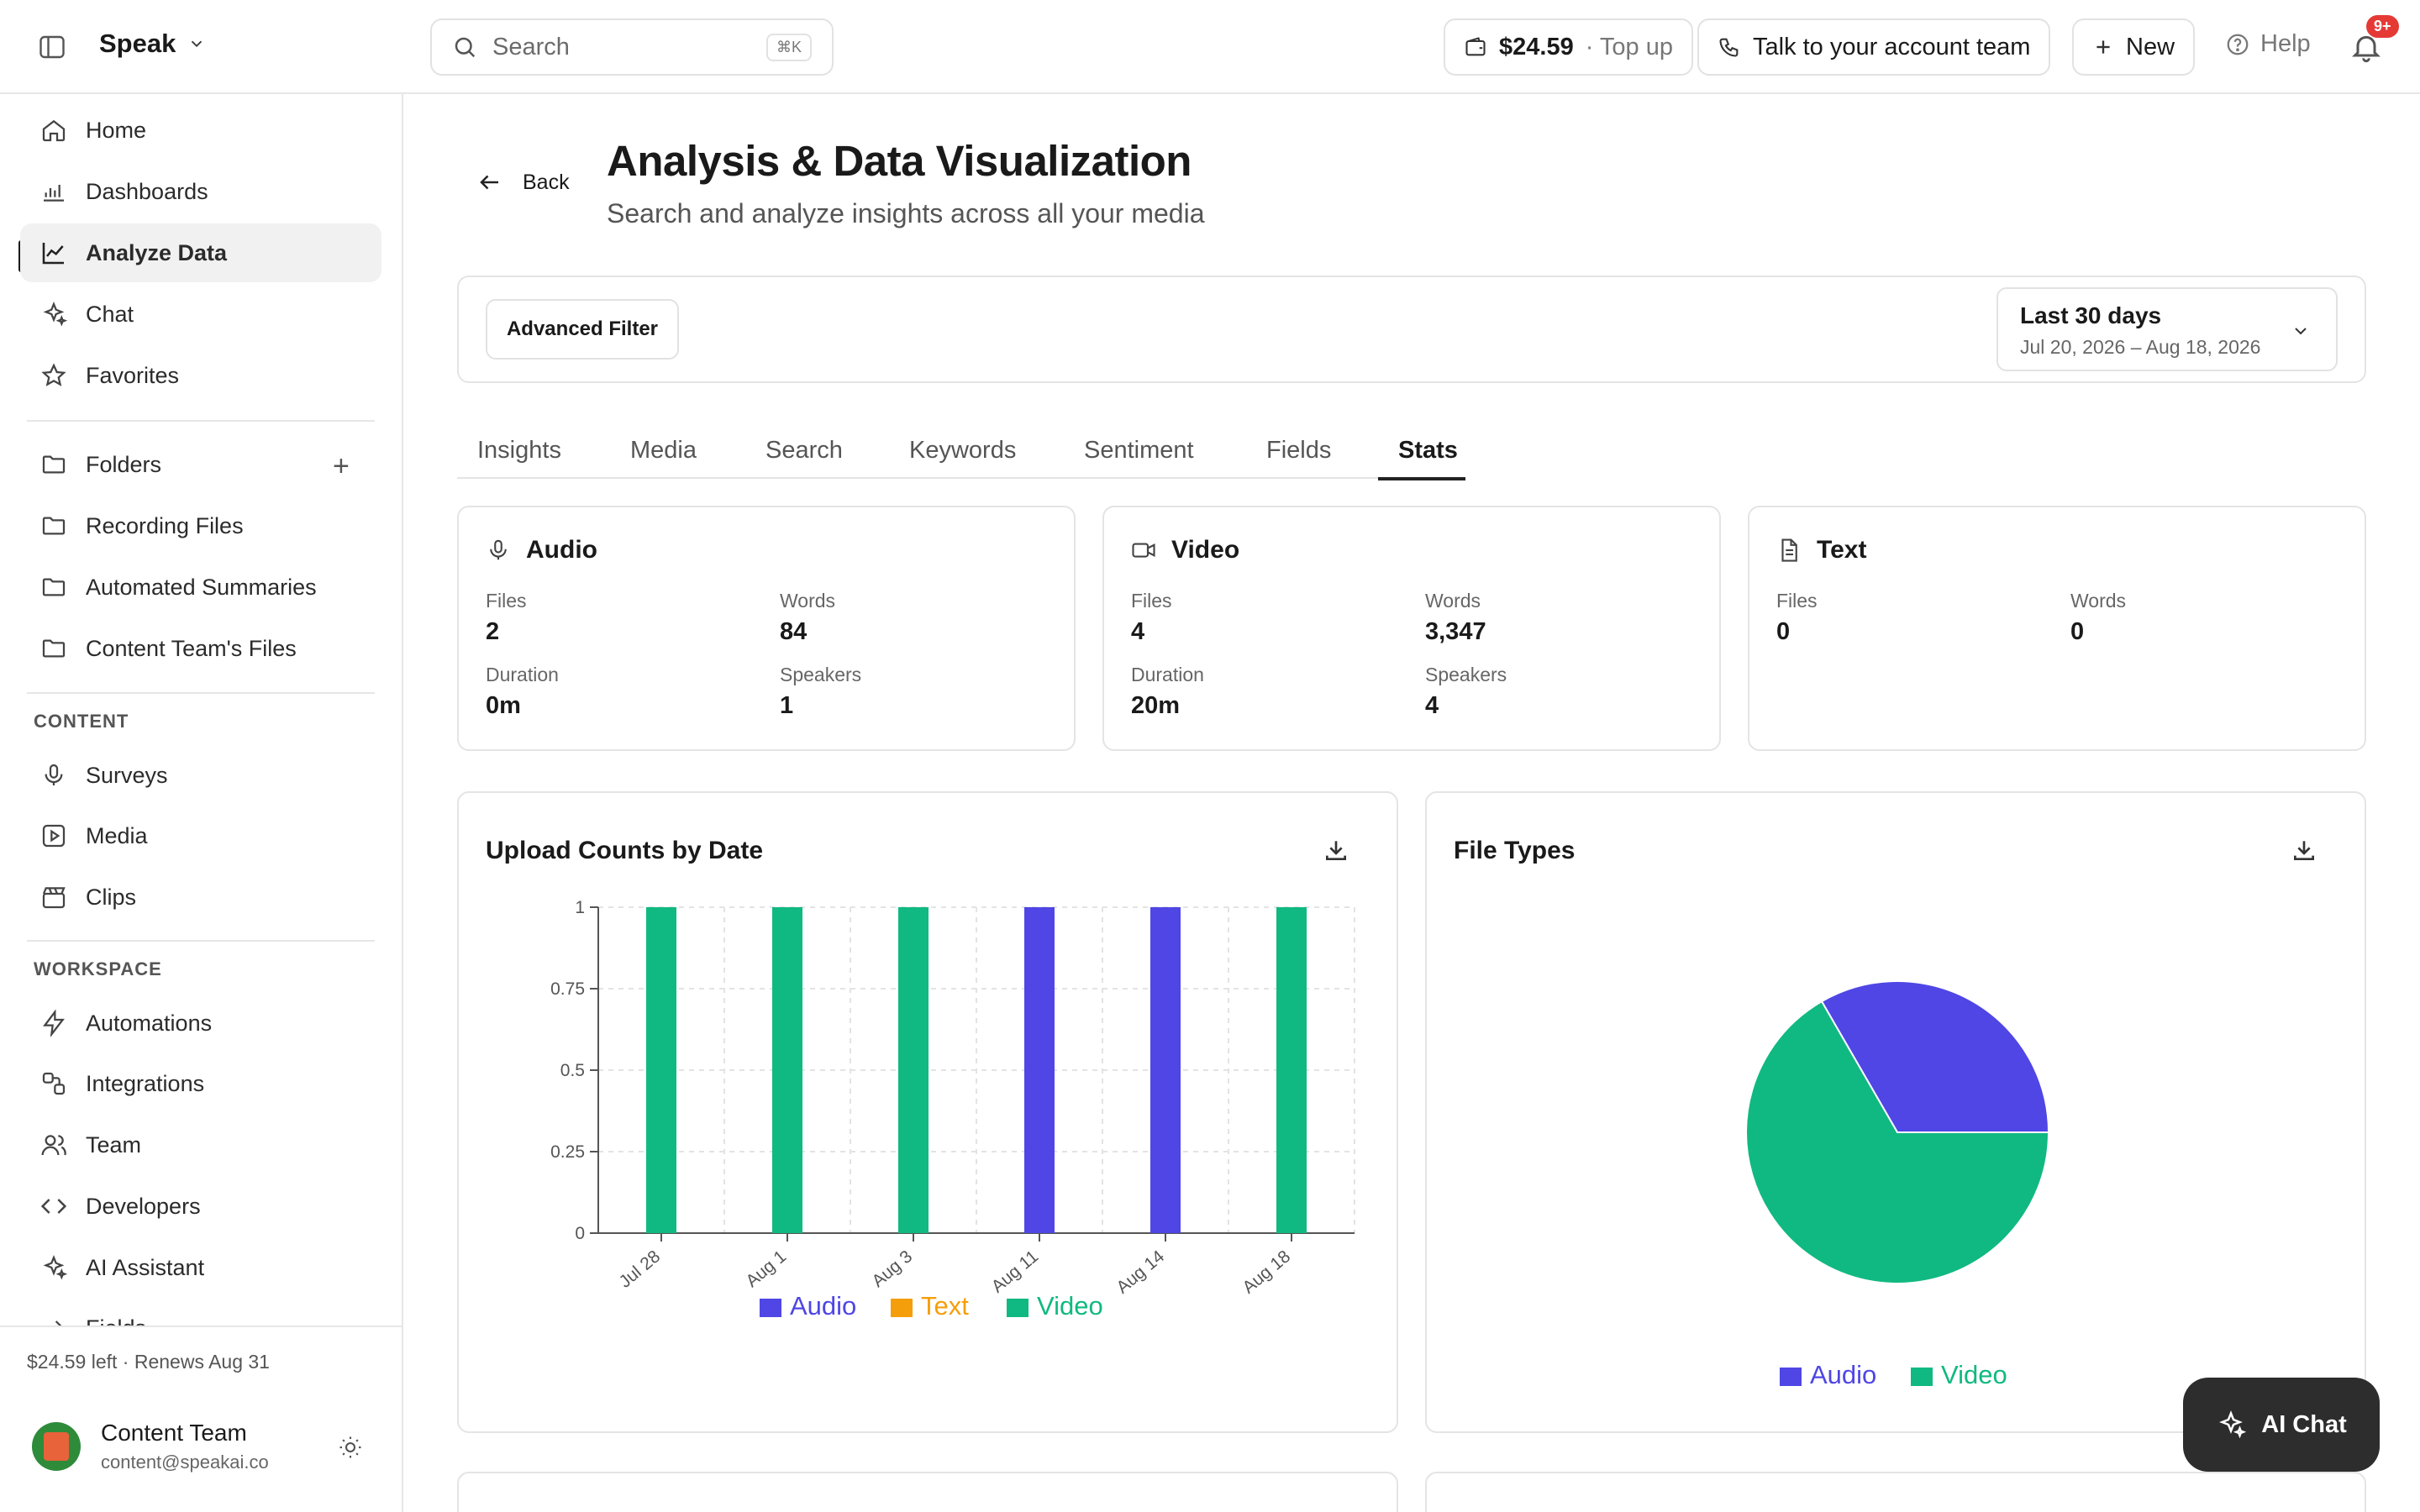  I want to click on sidebar-item-chat: Chat, so click(200, 314).